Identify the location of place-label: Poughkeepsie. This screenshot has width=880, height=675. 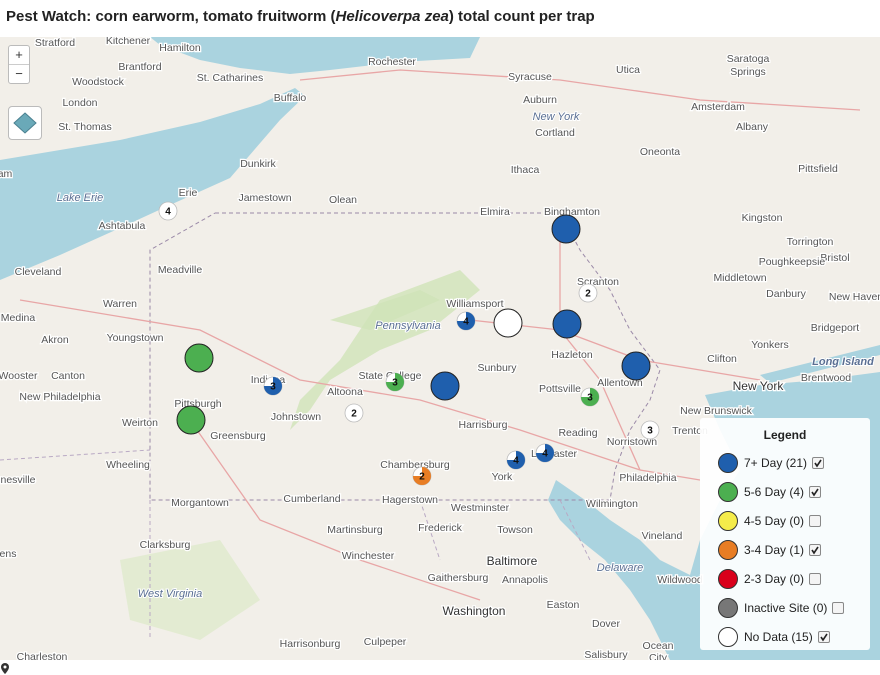
(792, 262).